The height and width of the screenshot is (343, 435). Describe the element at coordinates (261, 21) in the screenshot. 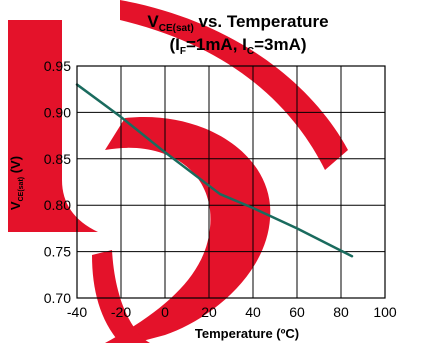

I see `title-rest: vs. Temperature` at that location.